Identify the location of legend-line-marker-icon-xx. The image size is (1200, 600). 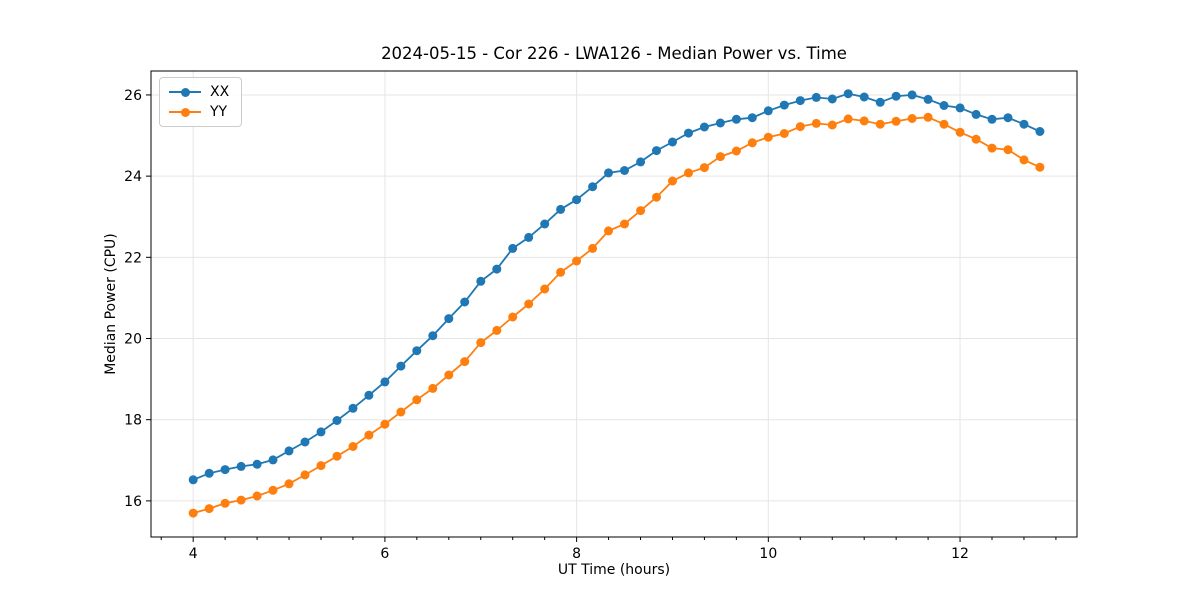
(185, 92).